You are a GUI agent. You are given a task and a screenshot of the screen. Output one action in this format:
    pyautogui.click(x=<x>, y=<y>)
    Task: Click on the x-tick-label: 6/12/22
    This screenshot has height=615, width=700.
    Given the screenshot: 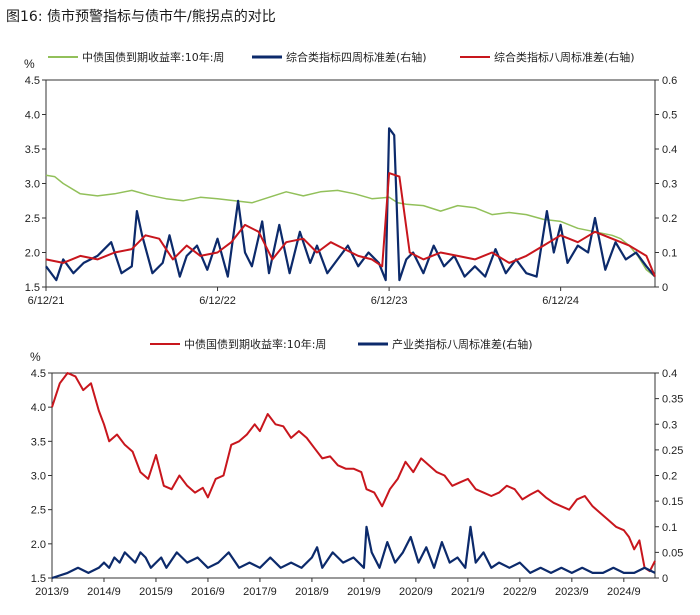 What is the action you would take?
    pyautogui.click(x=217, y=301)
    